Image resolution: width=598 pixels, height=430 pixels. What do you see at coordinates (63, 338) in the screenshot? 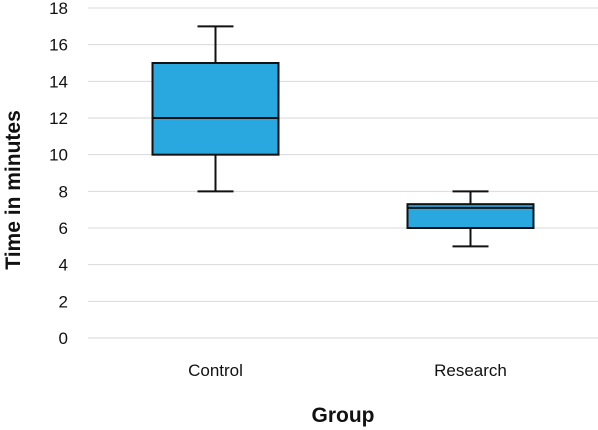
I see `y-tick-label: 0` at bounding box center [63, 338].